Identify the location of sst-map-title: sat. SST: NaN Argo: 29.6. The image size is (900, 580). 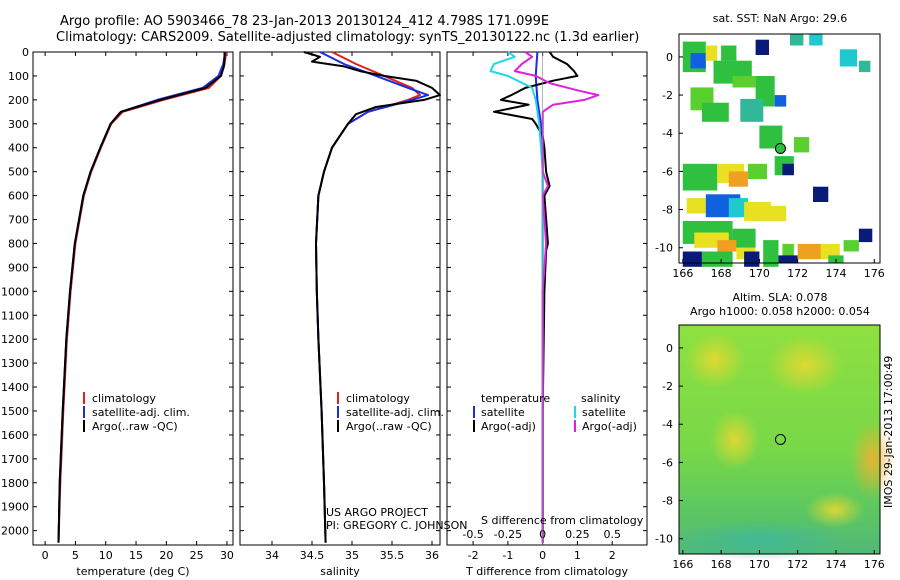
(780, 18).